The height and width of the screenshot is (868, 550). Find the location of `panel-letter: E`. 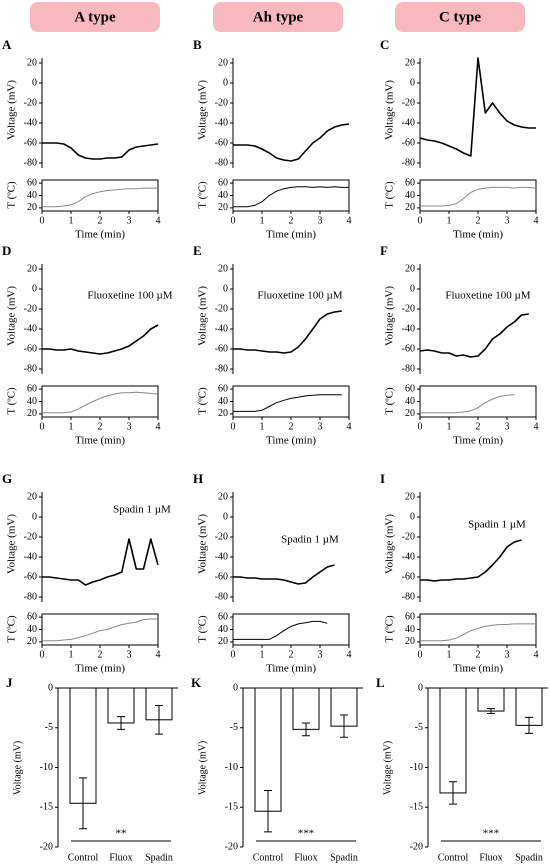

panel-letter: E is located at coordinates (197, 250).